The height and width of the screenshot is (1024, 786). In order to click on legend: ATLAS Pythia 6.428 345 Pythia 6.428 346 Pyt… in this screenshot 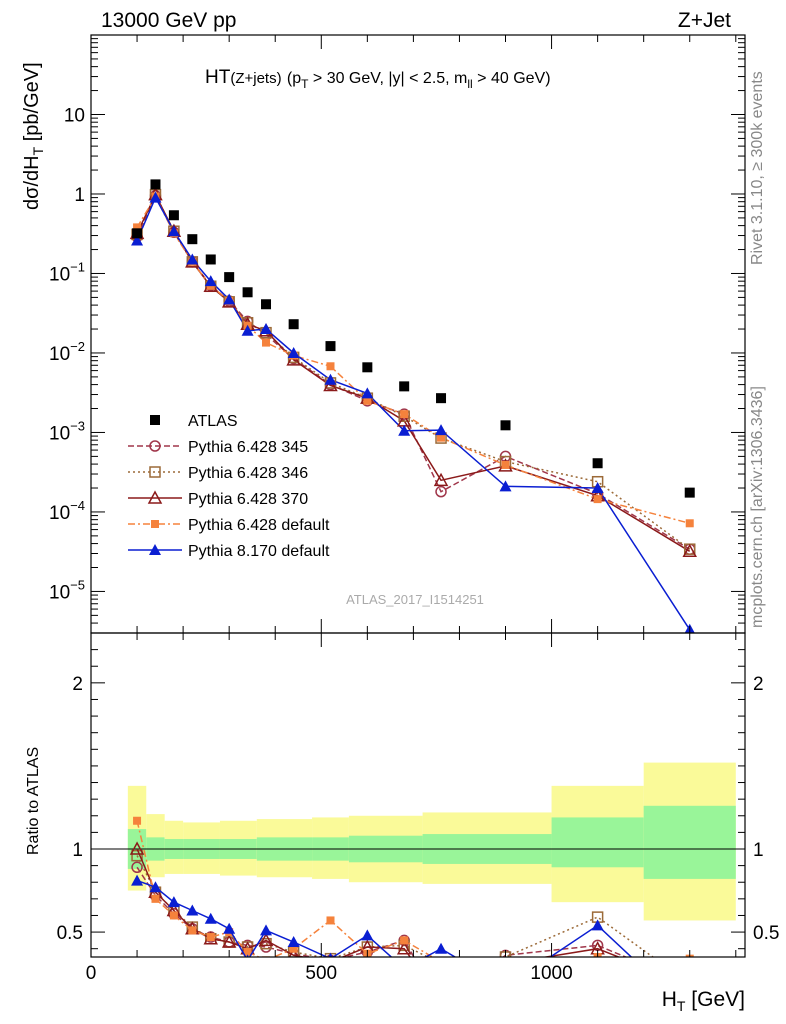, I will do `click(229, 486)`.